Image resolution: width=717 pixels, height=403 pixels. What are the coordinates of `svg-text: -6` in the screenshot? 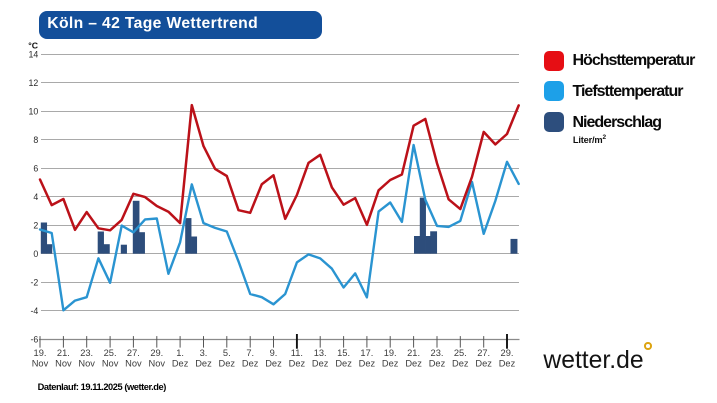 It's located at (34, 339).